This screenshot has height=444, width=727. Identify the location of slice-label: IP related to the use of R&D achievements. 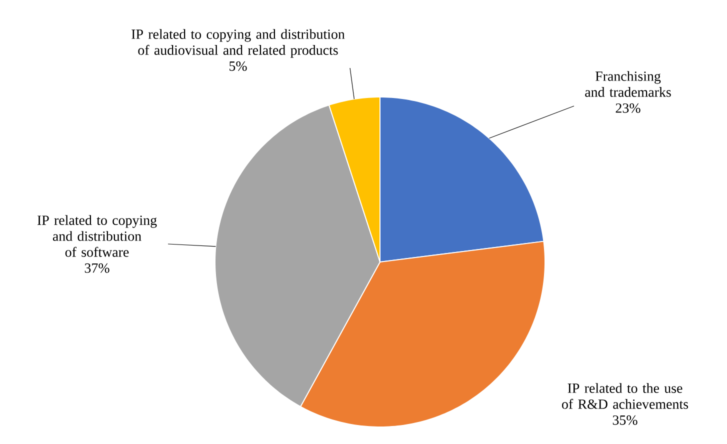
(625, 396).